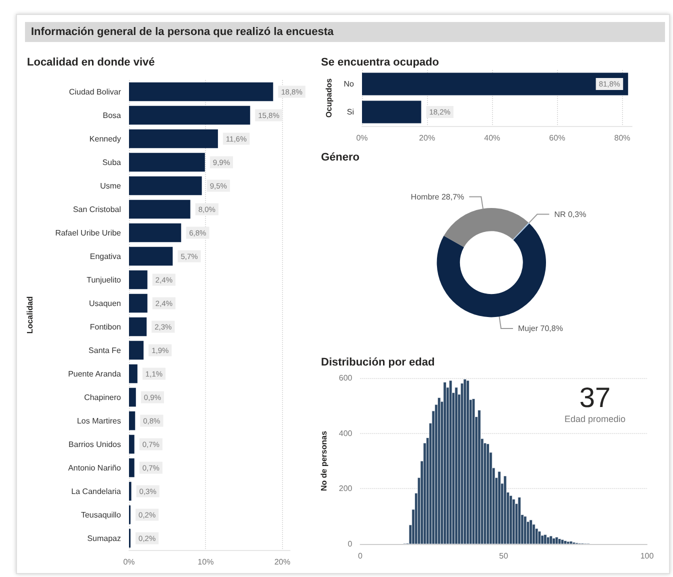 The height and width of the screenshot is (577, 673). I want to click on y-tick-label: Kennedy, so click(105, 139).